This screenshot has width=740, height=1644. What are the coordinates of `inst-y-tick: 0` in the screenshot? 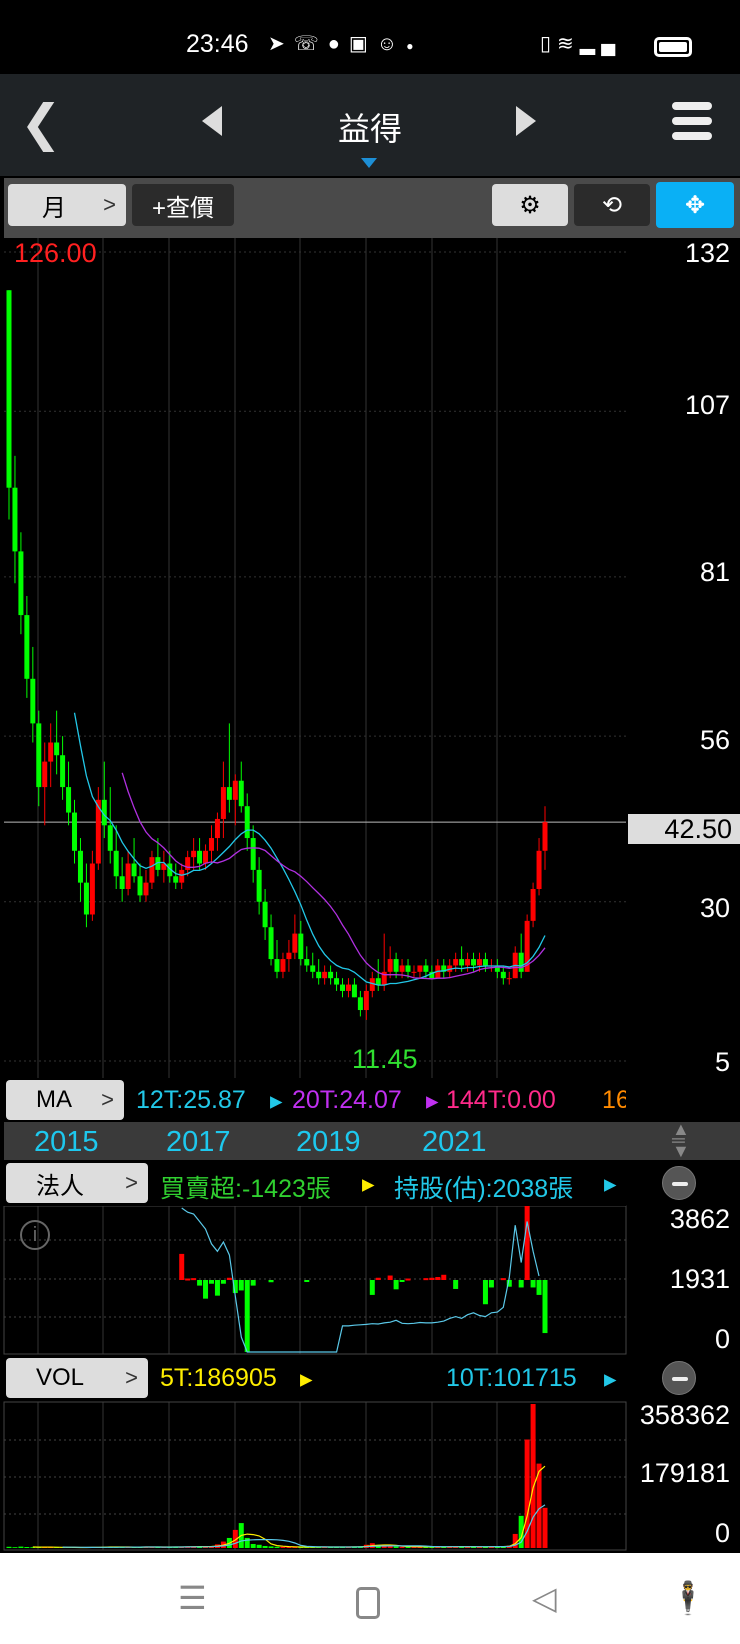 It's located at (722, 1339).